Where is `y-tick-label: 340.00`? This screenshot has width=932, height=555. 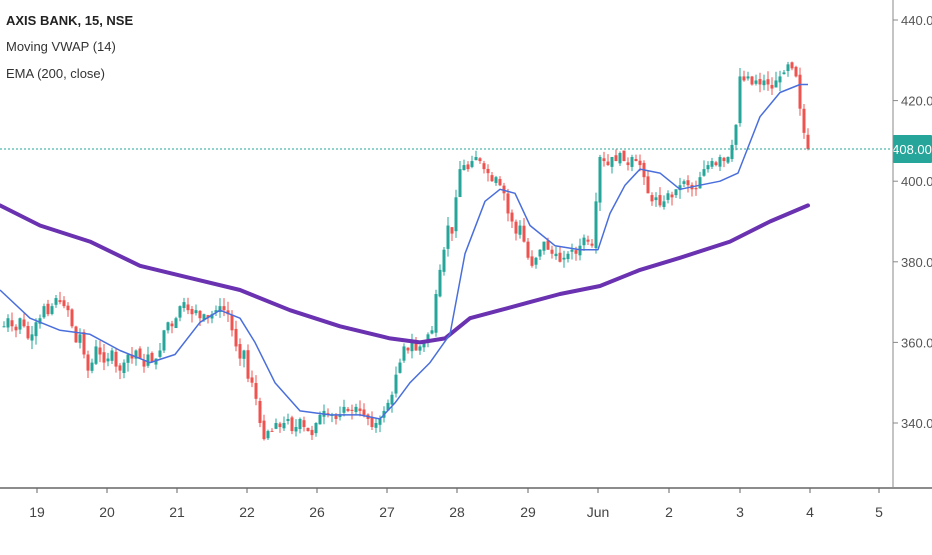 y-tick-label: 340.00 is located at coordinates (916, 423).